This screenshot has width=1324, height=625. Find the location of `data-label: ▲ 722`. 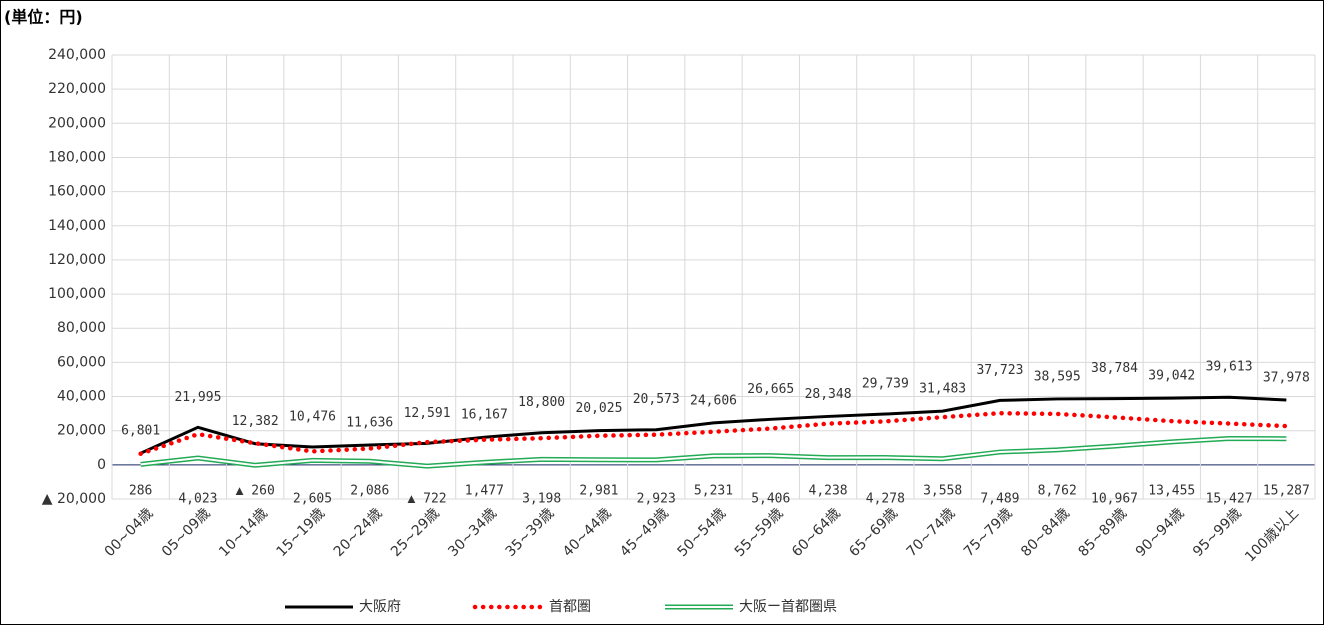

data-label: ▲ 722 is located at coordinates (427, 499).